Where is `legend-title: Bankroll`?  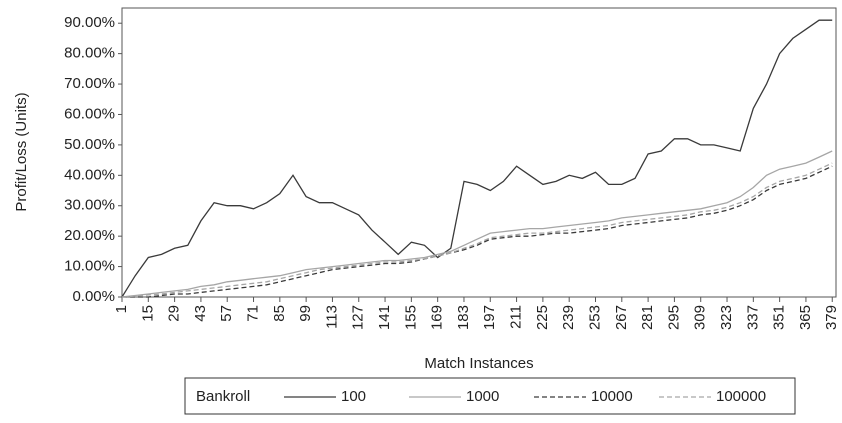
legend-title: Bankroll is located at coordinates (223, 396).